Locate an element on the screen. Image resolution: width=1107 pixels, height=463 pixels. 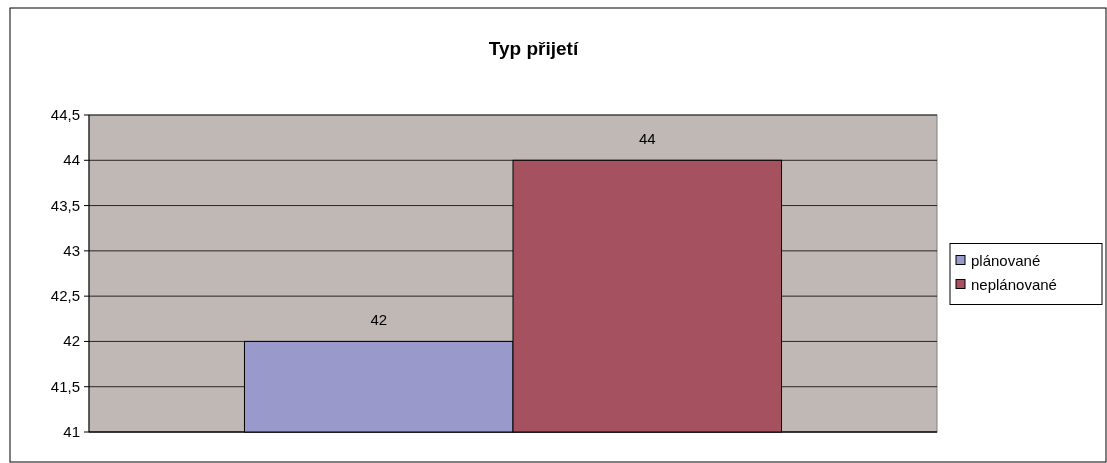
y-tick-label: 43 is located at coordinates (71, 250).